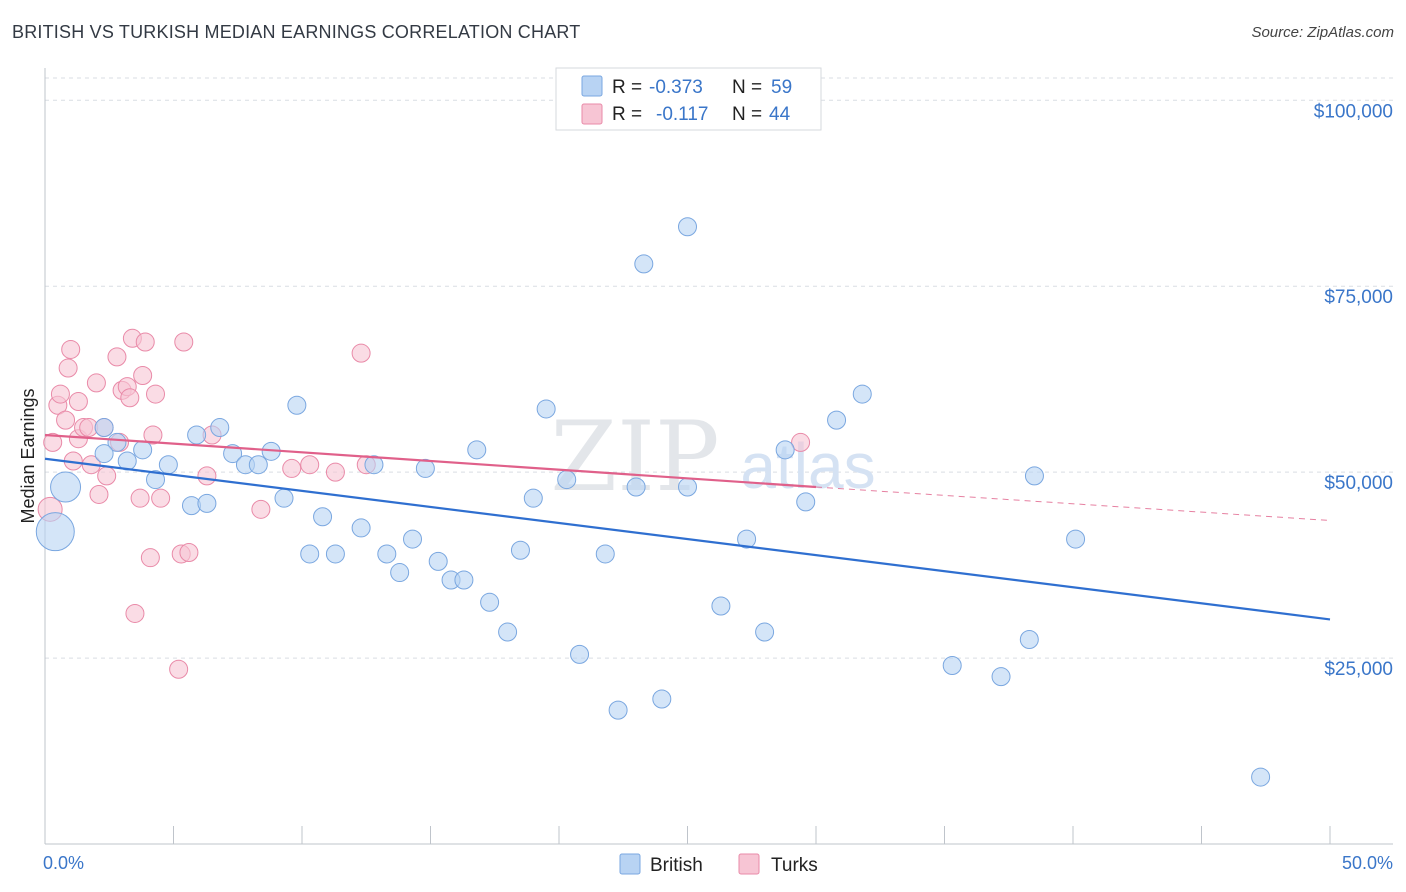  I want to click on source-label: Source: ZipAtlas.com, so click(1322, 32).